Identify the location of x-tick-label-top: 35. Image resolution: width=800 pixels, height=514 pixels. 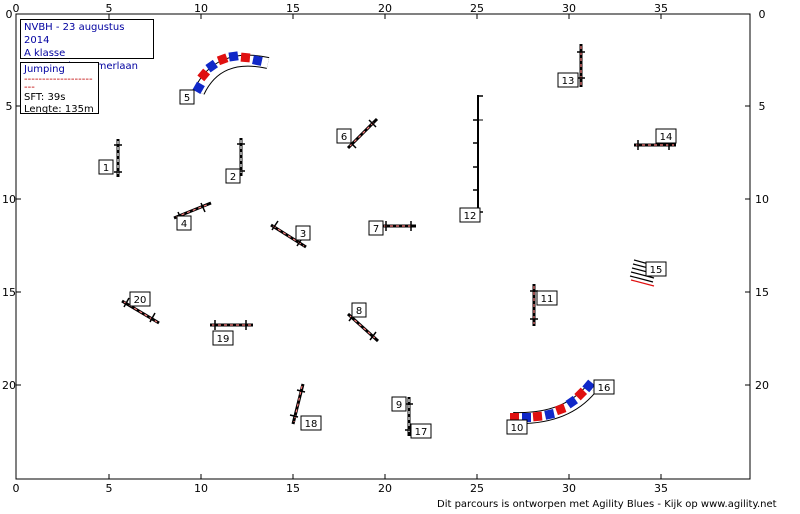
(661, 8).